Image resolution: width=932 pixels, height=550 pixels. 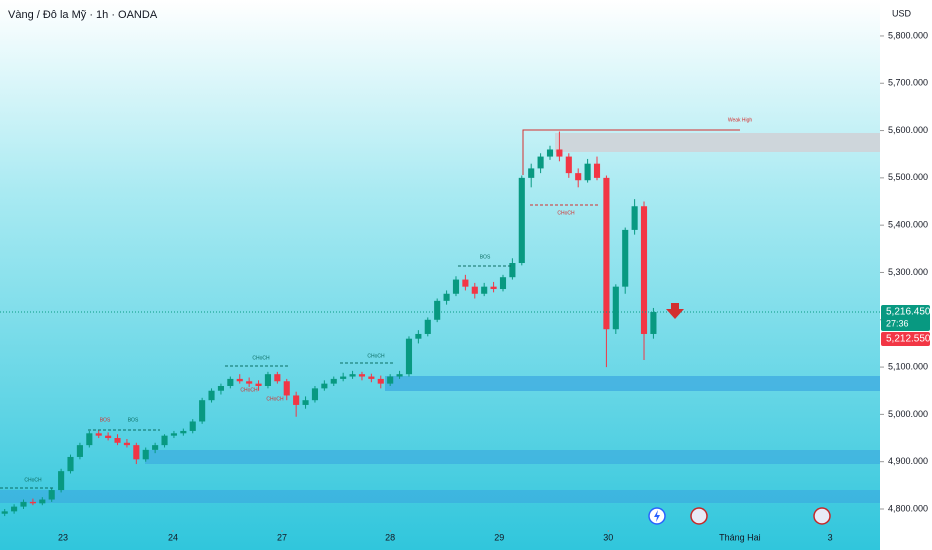 I want to click on y-tick-label: 5,000.000, so click(x=908, y=414).